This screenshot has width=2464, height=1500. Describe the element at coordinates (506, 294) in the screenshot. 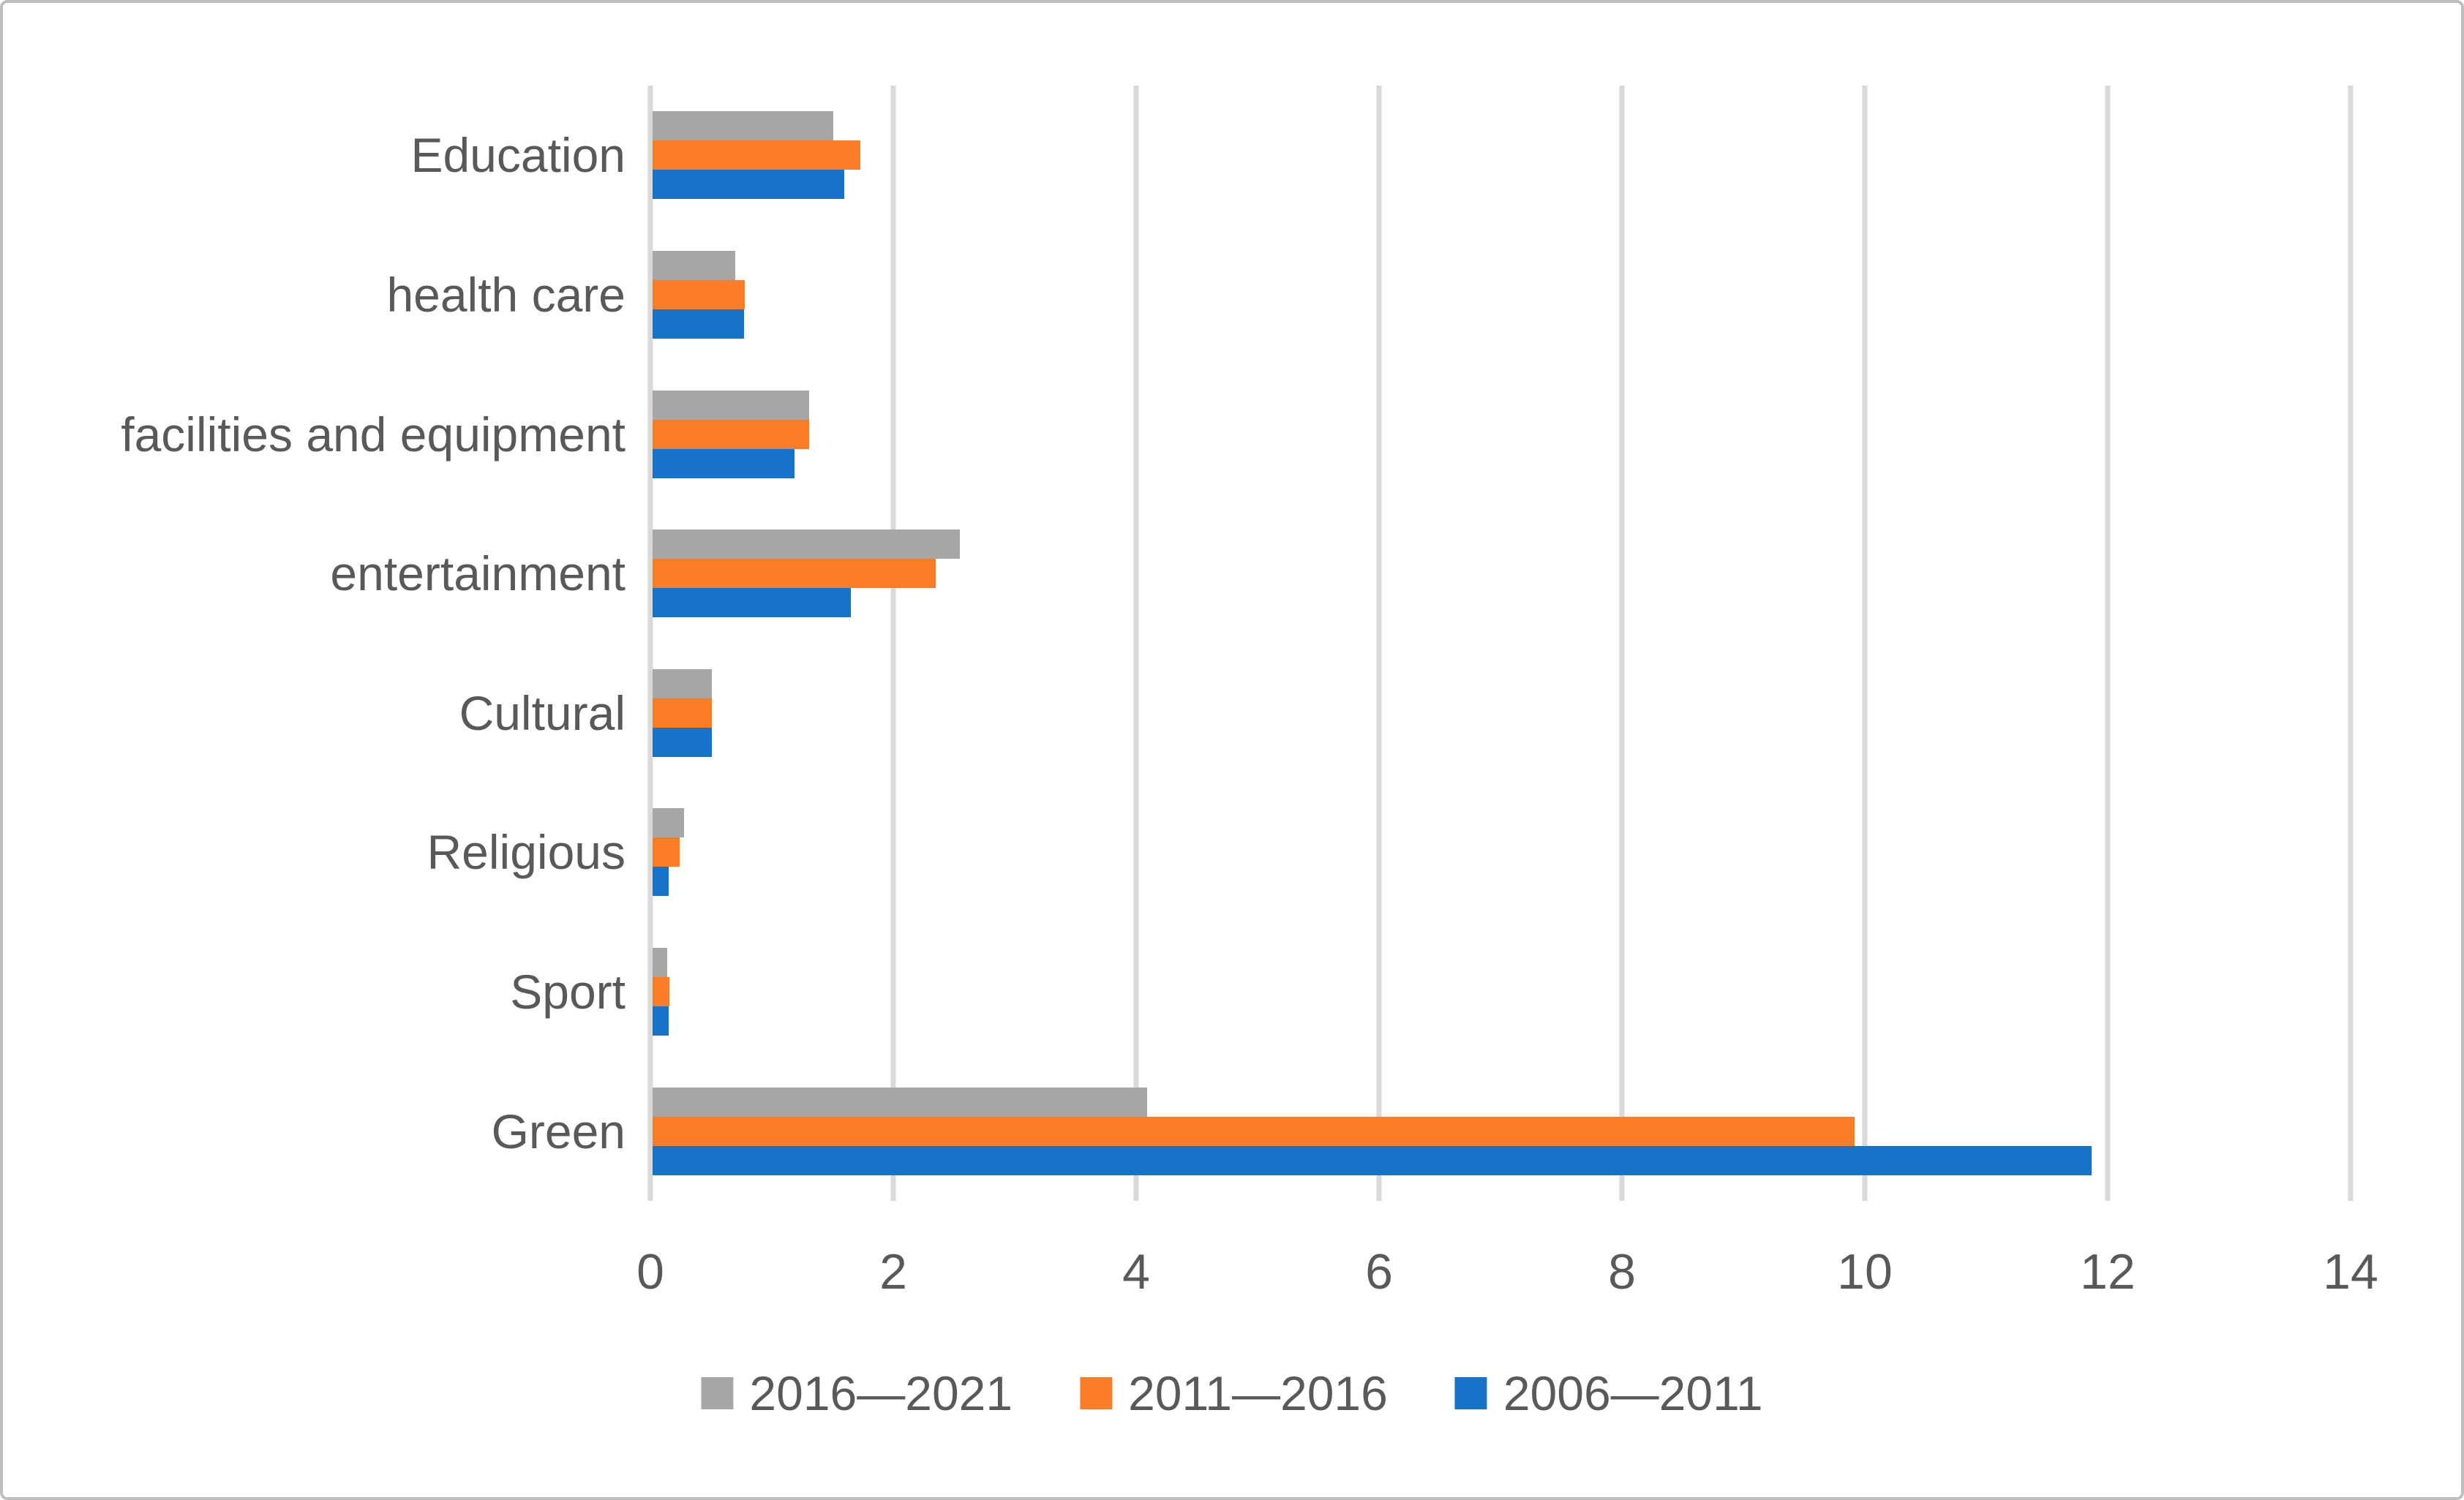

I see `category-label-health-care: health care` at that location.